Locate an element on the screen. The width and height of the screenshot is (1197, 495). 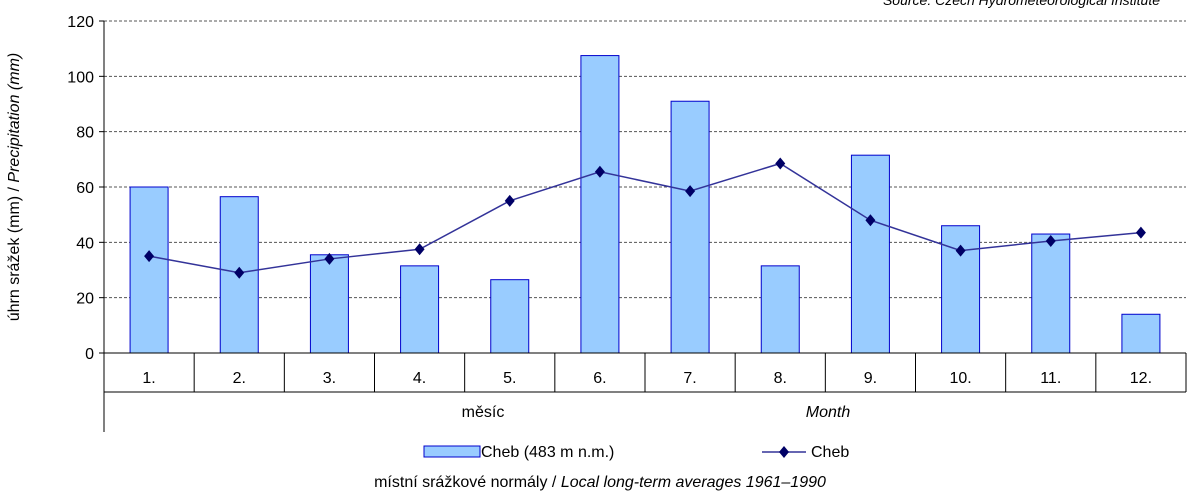
y-axis-label-cz: úhrn srážek (mm) / is located at coordinates (14, 252).